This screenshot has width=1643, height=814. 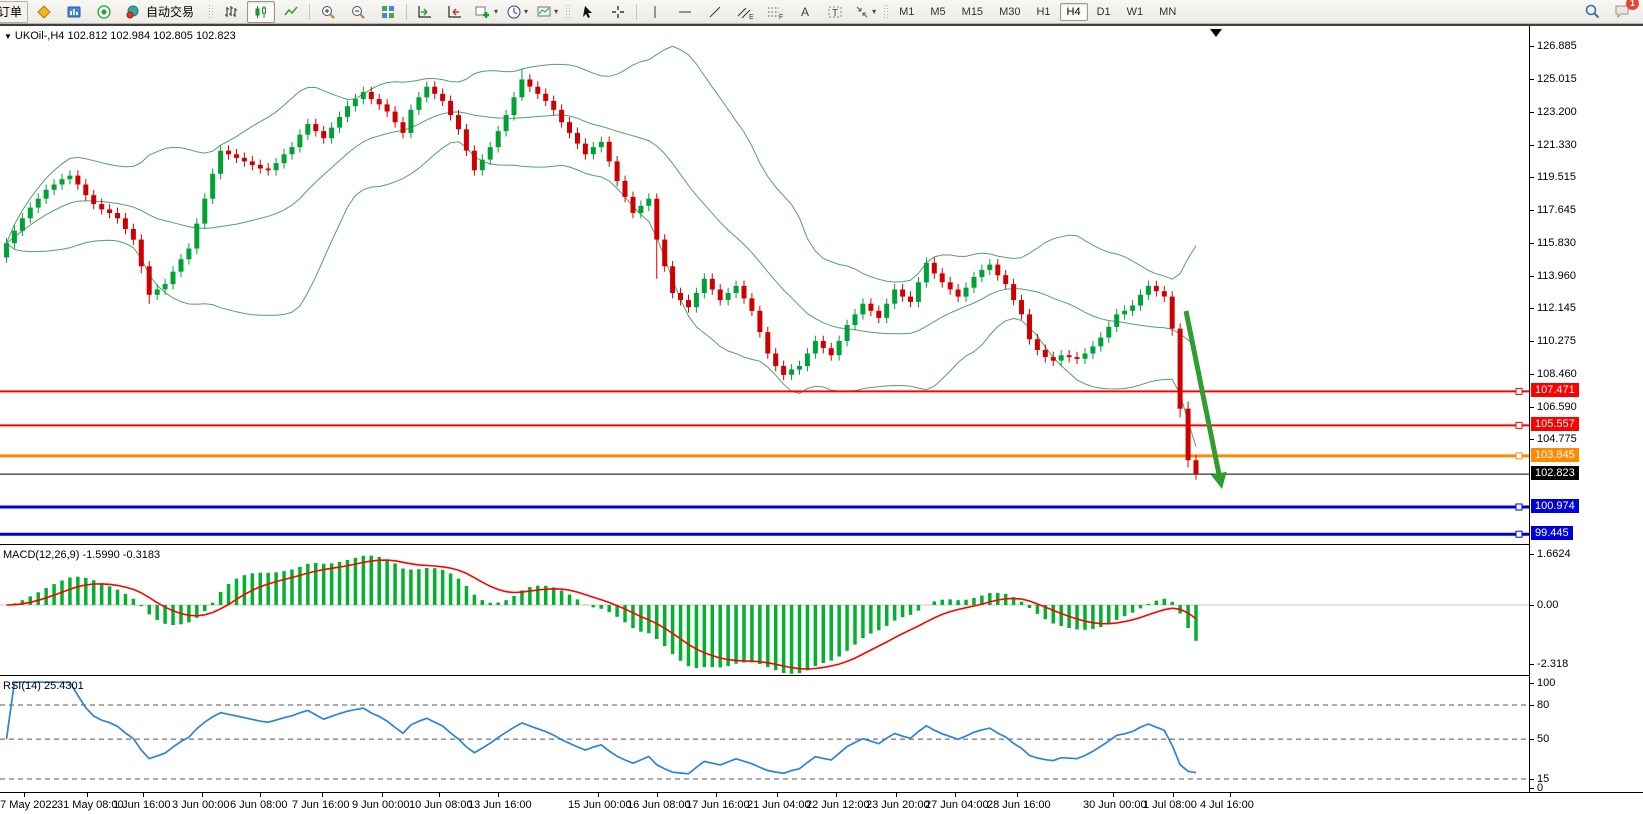 I want to click on auto-trading-button: 自动交易, so click(x=162, y=12).